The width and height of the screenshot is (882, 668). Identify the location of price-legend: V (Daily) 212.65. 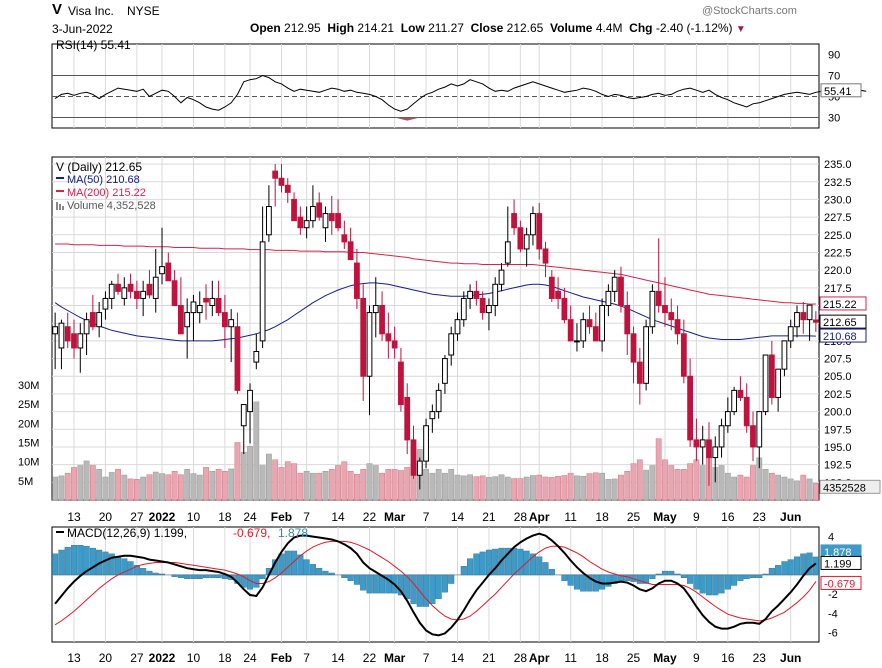
(99, 167).